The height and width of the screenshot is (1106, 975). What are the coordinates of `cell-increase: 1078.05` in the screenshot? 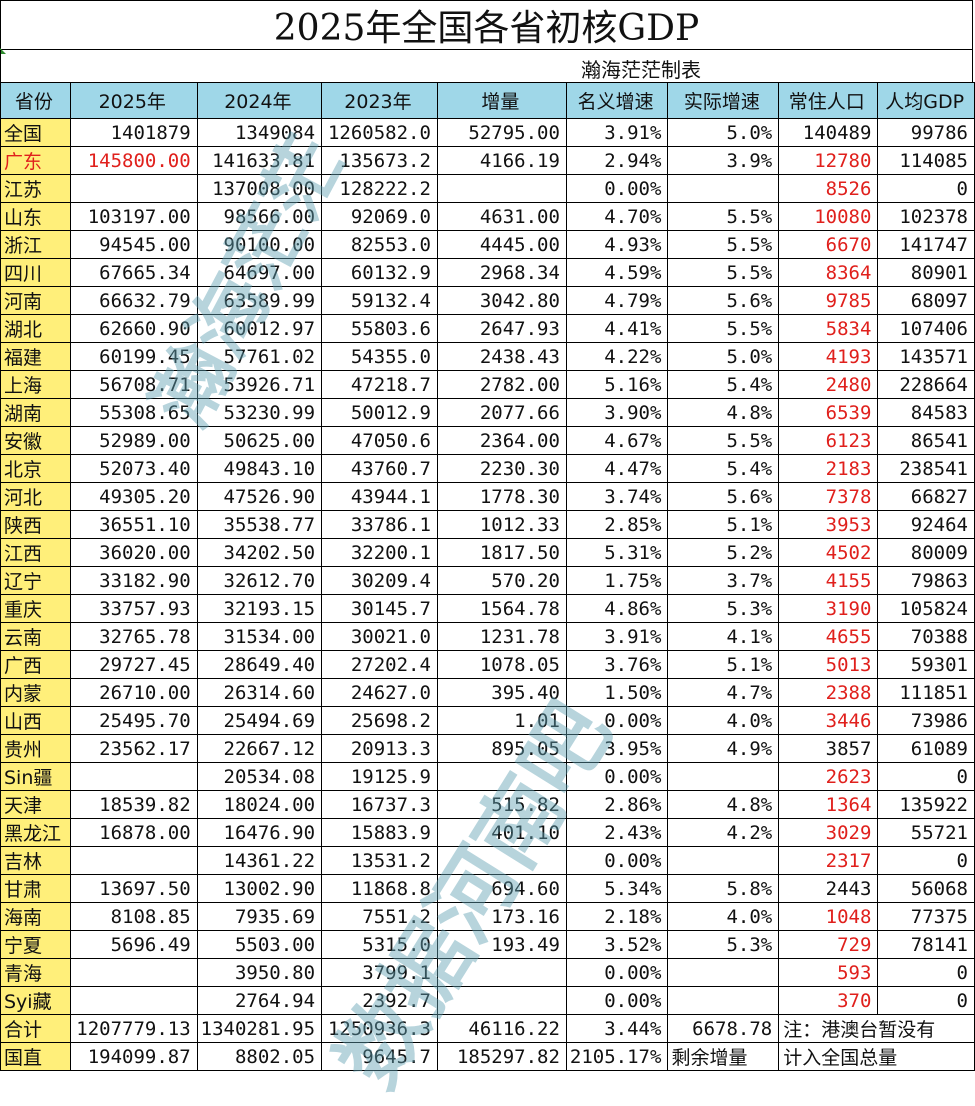 It's located at (501, 664).